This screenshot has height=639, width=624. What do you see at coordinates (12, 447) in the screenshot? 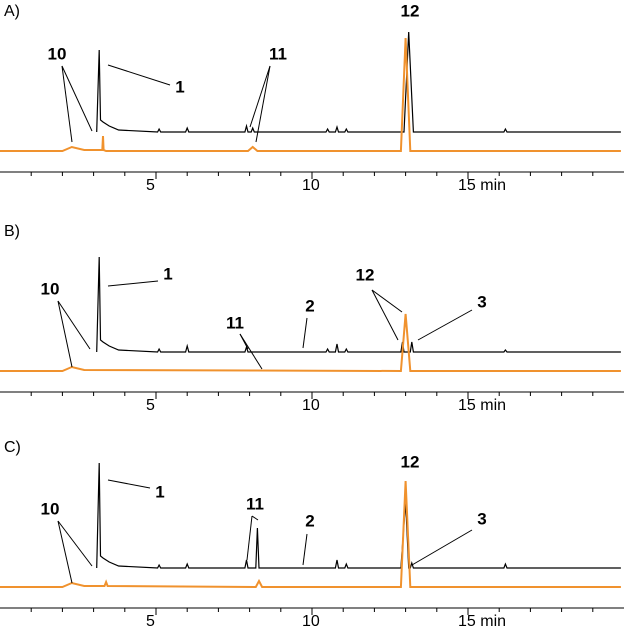
I see `panel-label: C)` at bounding box center [12, 447].